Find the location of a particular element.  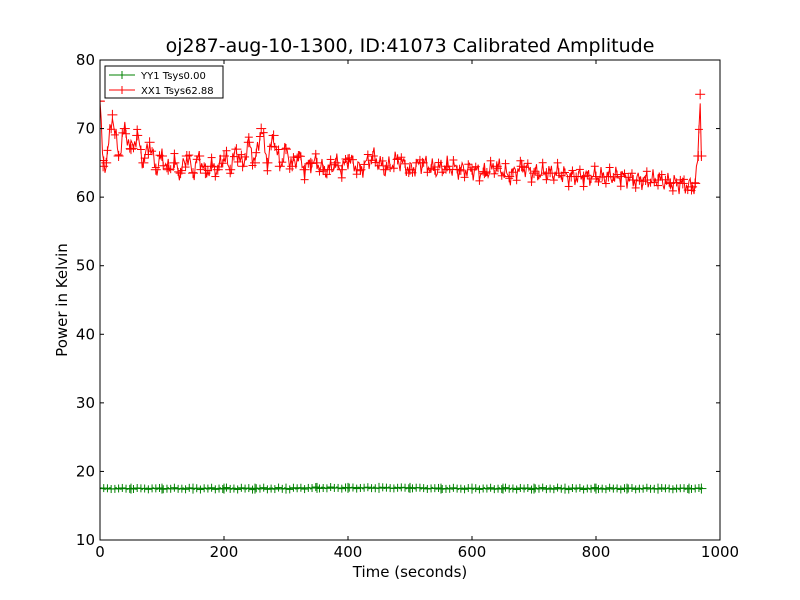

legend: YY1 Tsys0.00 XX1 Tsys62.88 is located at coordinates (164, 82).